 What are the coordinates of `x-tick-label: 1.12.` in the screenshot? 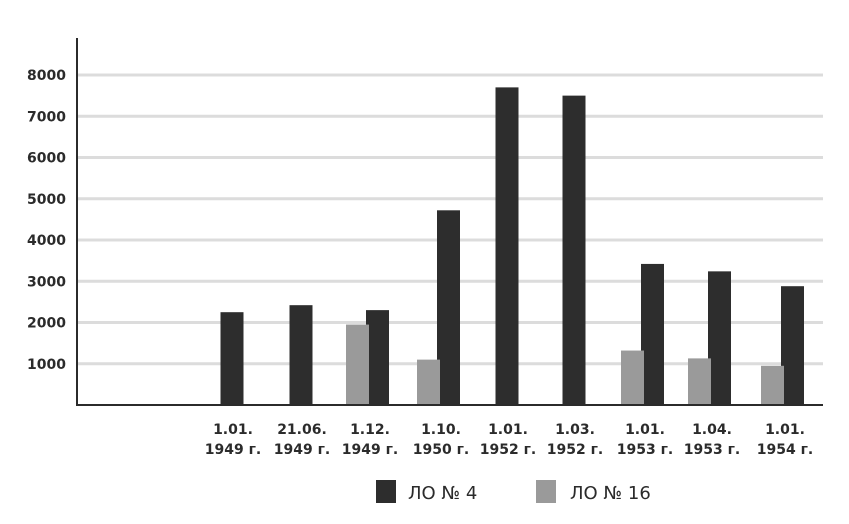 It's located at (370, 430).